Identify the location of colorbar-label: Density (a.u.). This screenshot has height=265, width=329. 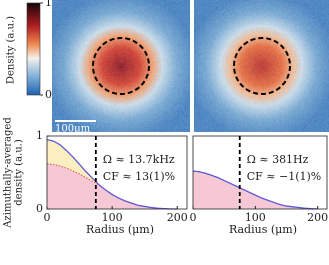
(11, 50).